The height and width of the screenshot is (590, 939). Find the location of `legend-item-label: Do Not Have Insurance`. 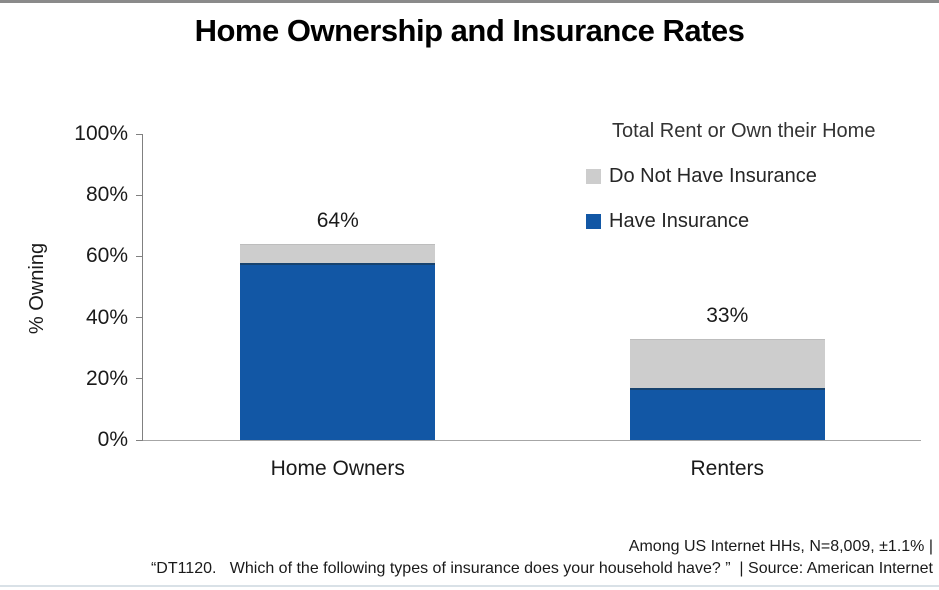

legend-item-label: Do Not Have Insurance is located at coordinates (713, 176).